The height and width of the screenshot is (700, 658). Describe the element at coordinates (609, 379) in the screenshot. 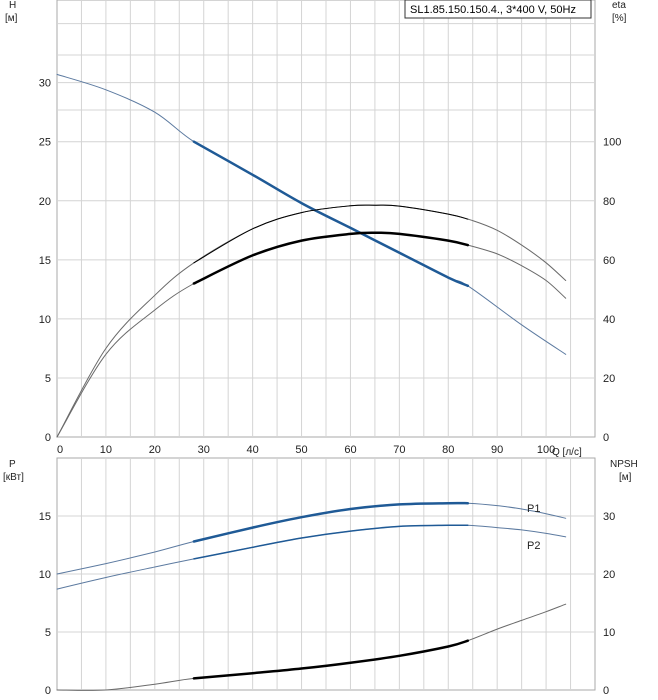

I see `top-right-tick-label: 20` at that location.